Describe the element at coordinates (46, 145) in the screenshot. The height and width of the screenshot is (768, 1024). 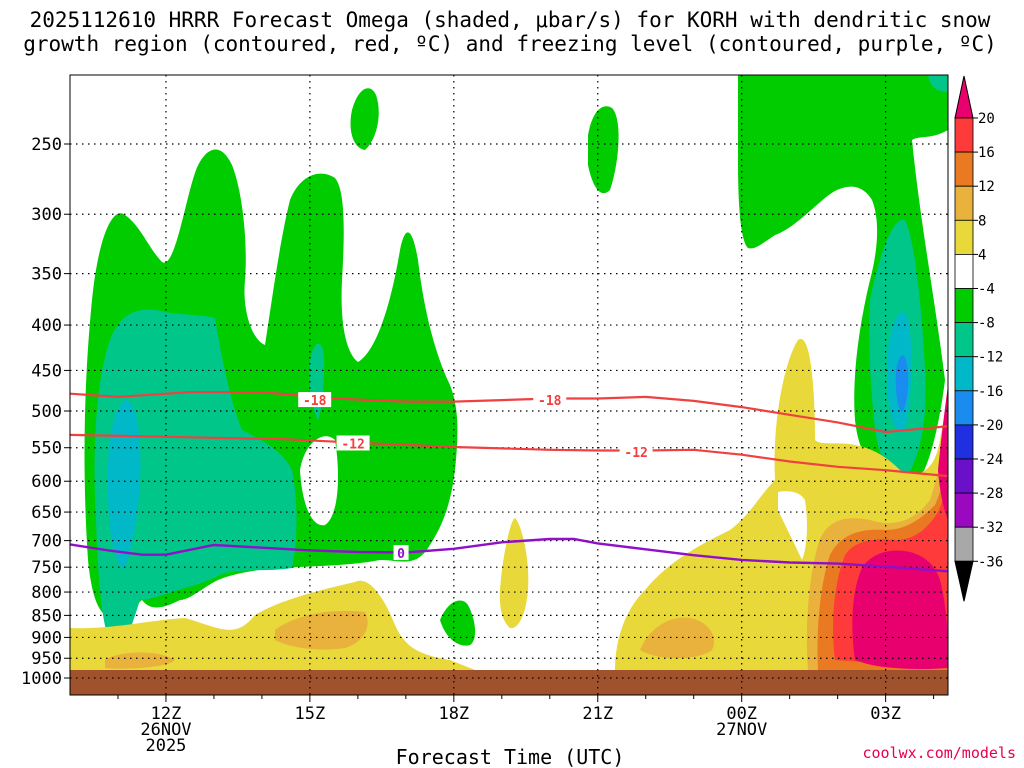
I see `y-tick-label-250: 250` at that location.